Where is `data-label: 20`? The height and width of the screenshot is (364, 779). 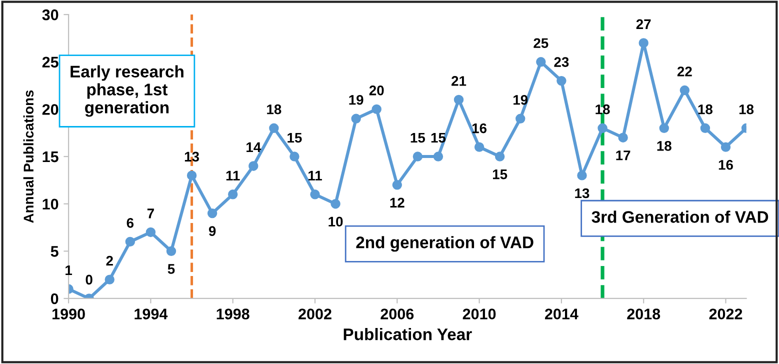
data-label: 20 is located at coordinates (376, 91).